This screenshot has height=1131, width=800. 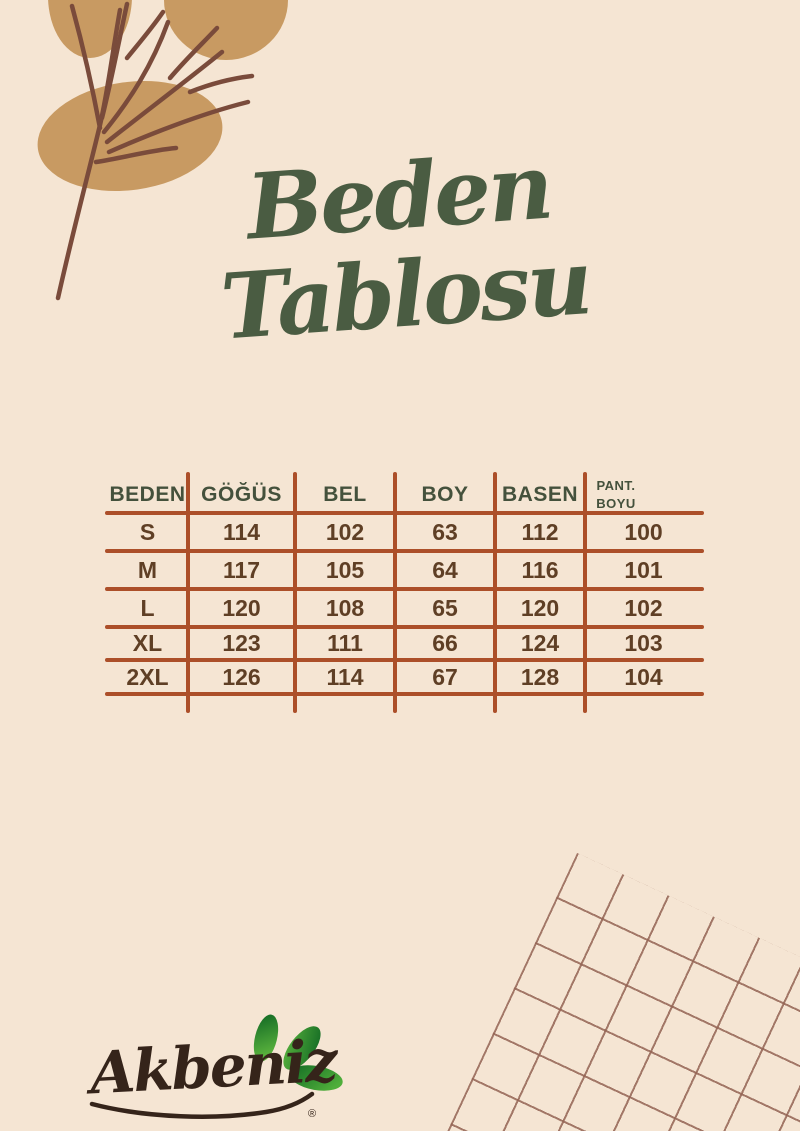 I want to click on value-cell: 126, so click(x=241, y=676).